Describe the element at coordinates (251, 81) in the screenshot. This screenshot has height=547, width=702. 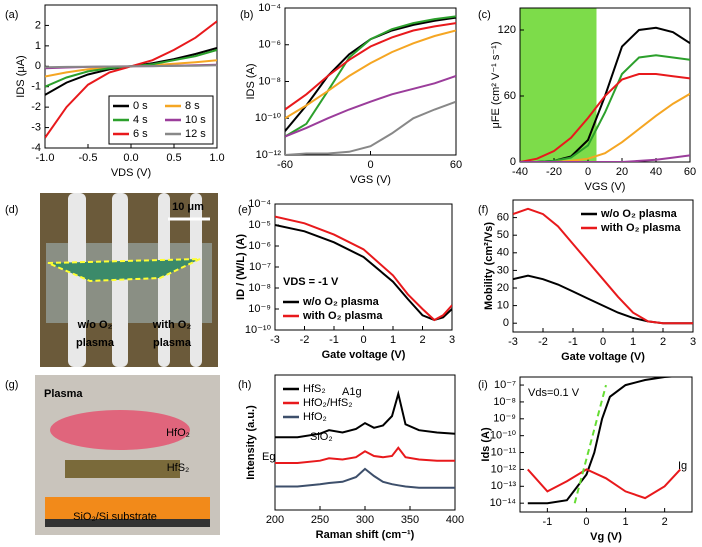
I see `y-axis-label: IDS (A)` at that location.